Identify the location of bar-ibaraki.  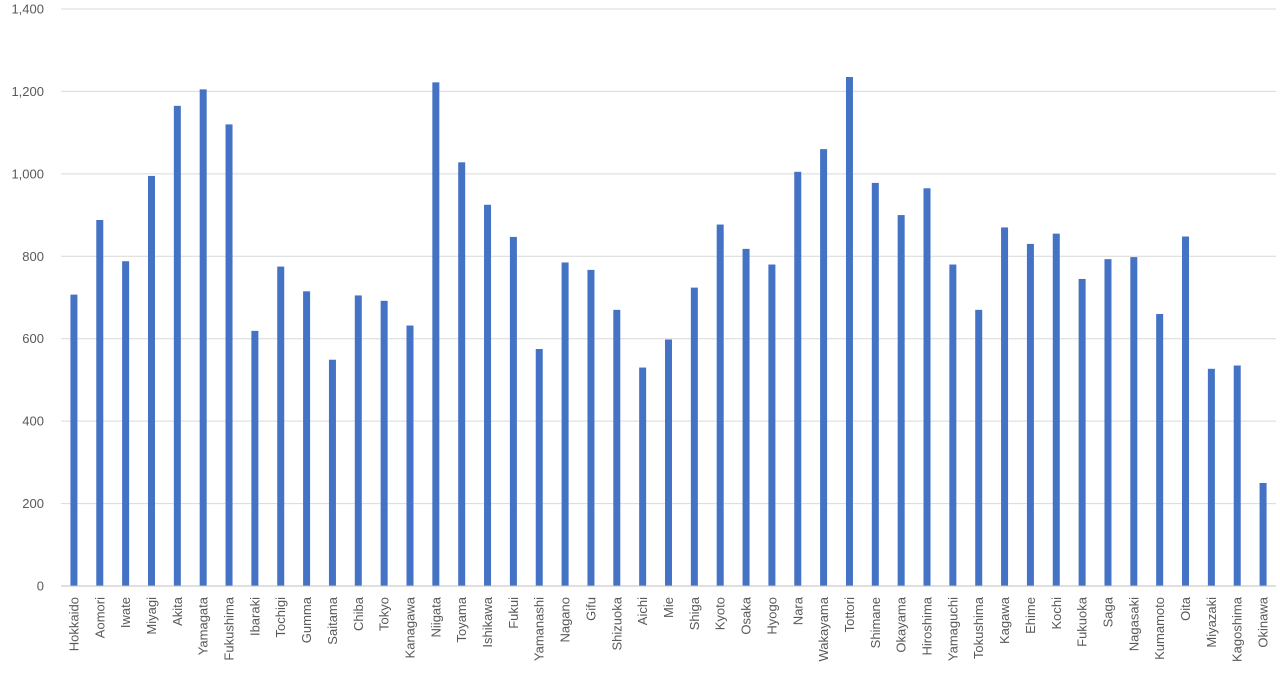
(255, 458).